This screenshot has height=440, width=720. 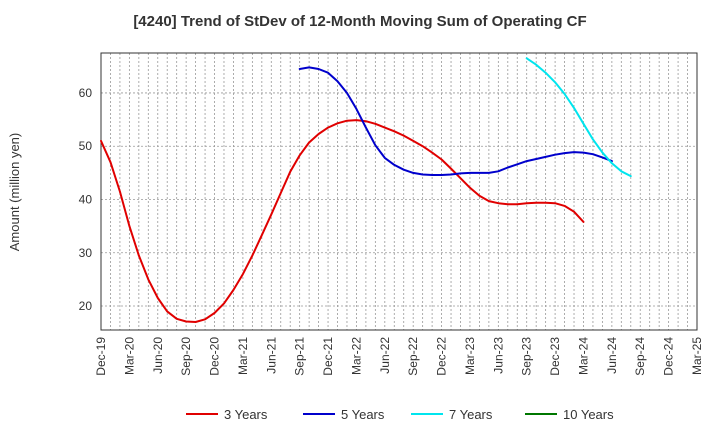 What do you see at coordinates (555, 356) in the screenshot?
I see `x-tick-label: Dec-23` at bounding box center [555, 356].